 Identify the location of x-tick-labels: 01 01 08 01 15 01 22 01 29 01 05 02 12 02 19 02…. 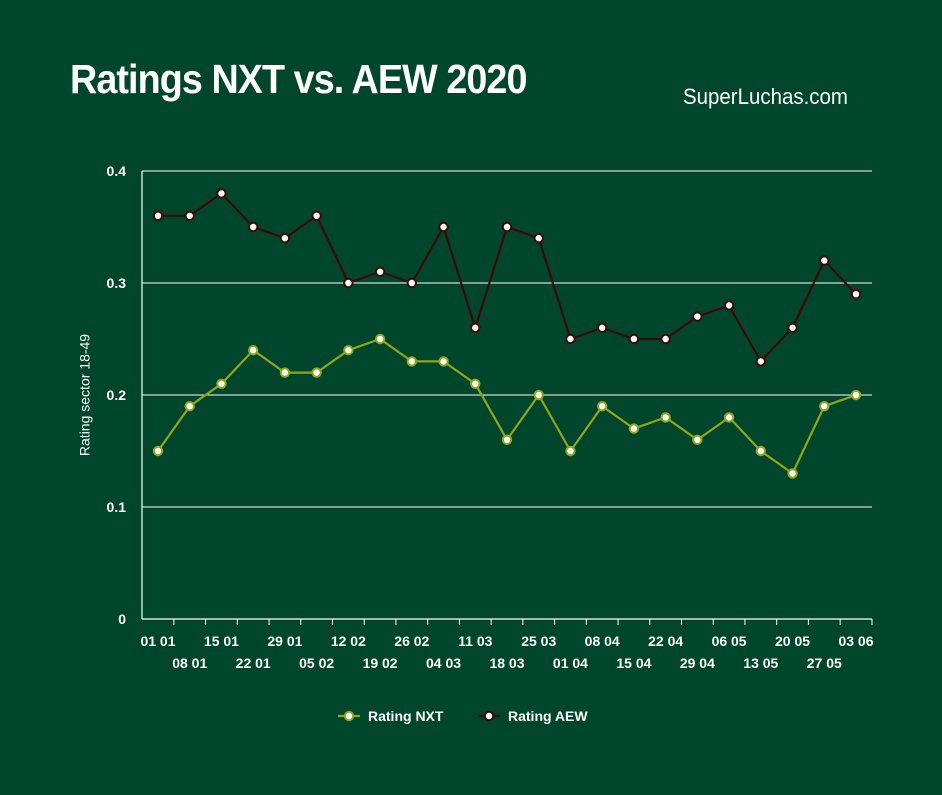
(506, 652).